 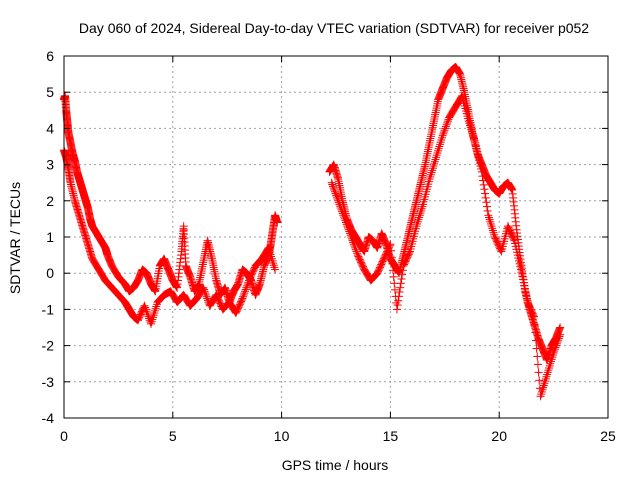 I want to click on y-tick-label: 5, so click(x=50, y=92).